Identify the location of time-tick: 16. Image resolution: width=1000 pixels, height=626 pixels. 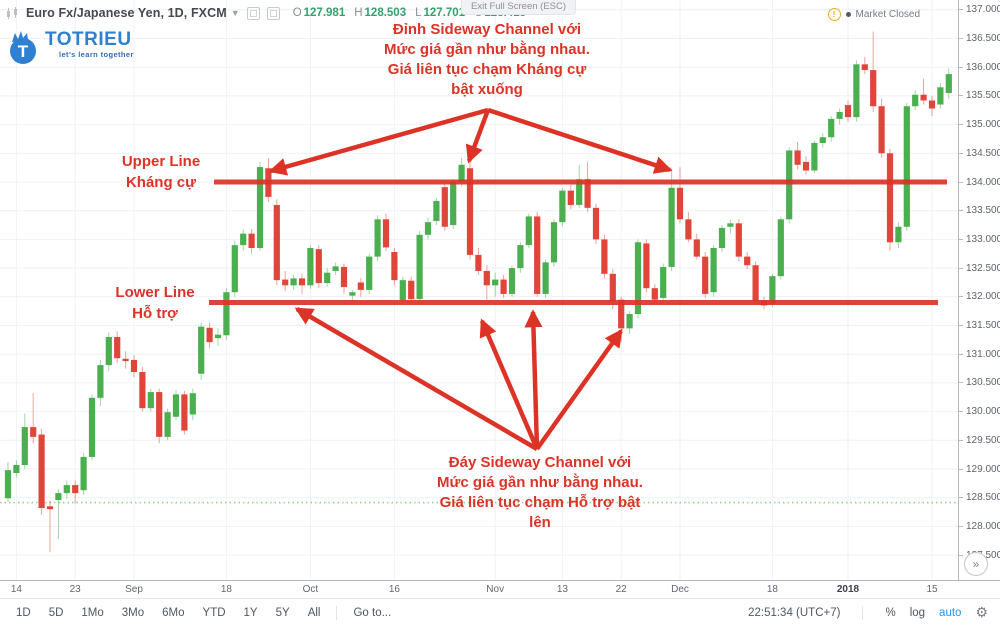
(394, 589).